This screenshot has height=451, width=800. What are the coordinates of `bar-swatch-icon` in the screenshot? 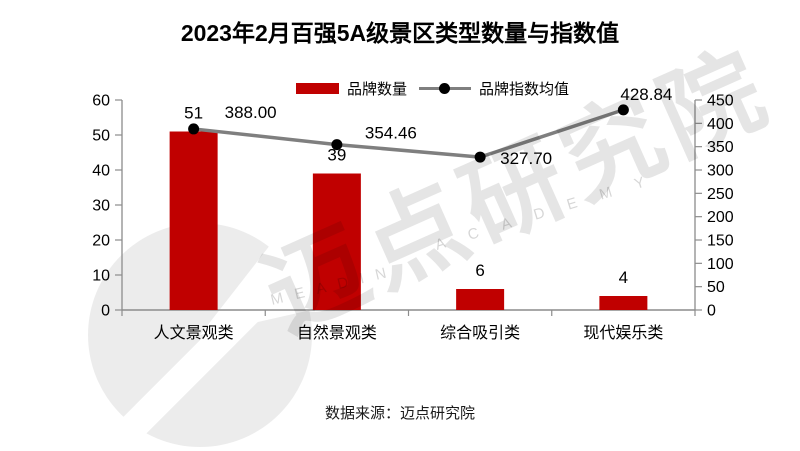 It's located at (317, 88).